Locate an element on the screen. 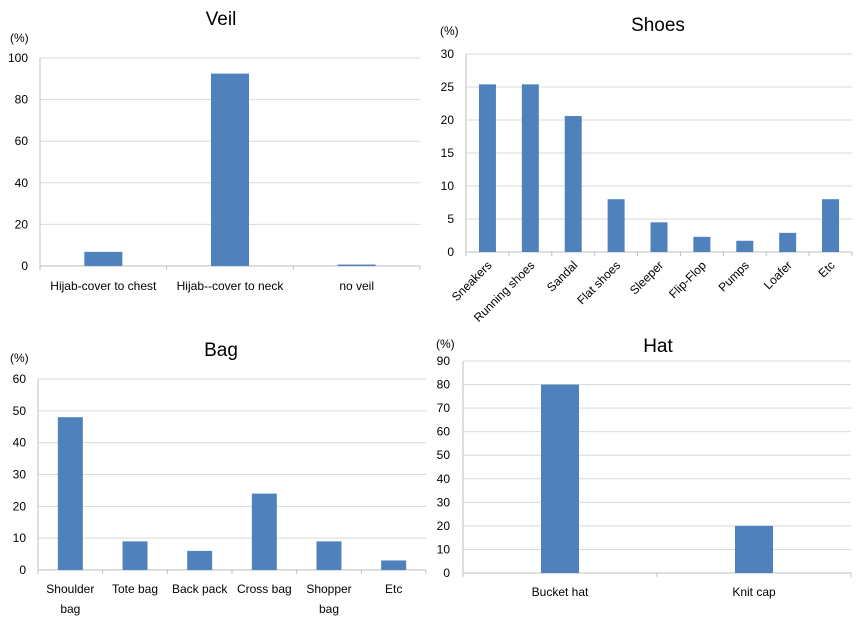  veil-chart-title: Veil is located at coordinates (221, 19).